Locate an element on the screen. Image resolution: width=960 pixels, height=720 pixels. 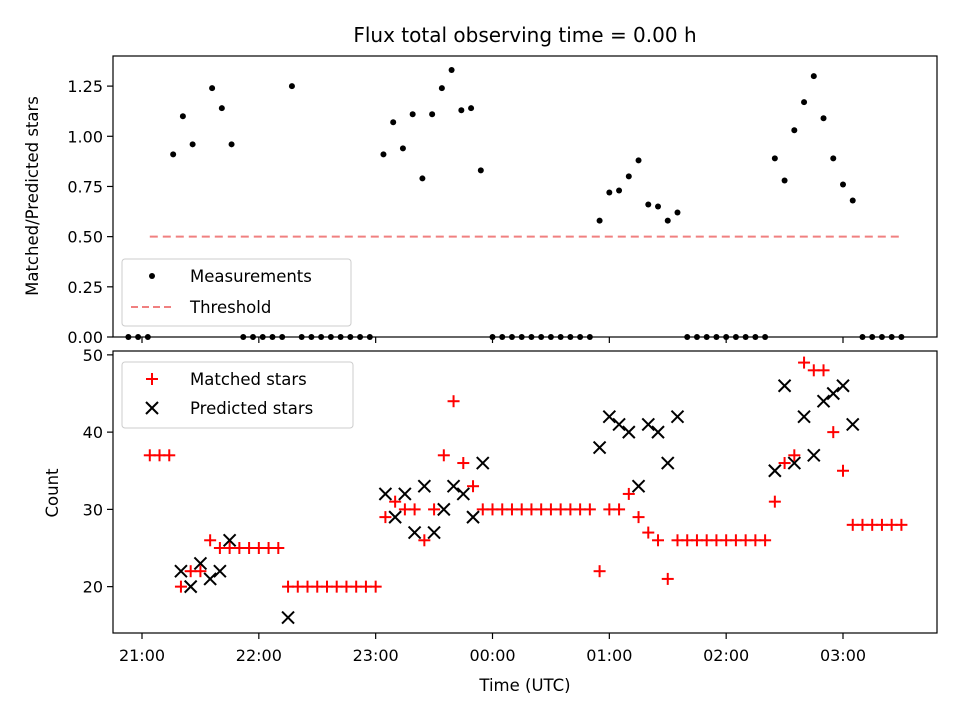
bottom-y-tick-label: 20 is located at coordinates (93, 587).